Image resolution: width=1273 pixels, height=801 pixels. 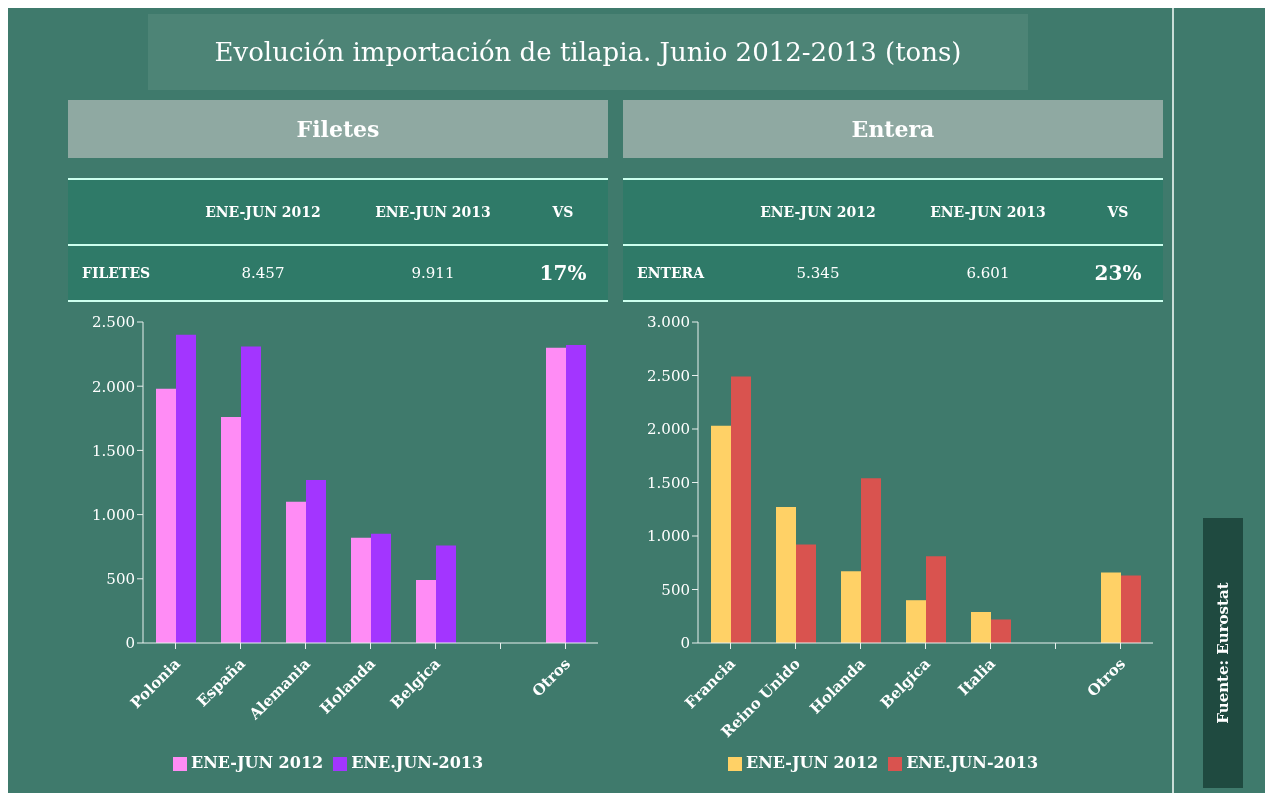 I want to click on text: 17%, so click(x=563, y=273).